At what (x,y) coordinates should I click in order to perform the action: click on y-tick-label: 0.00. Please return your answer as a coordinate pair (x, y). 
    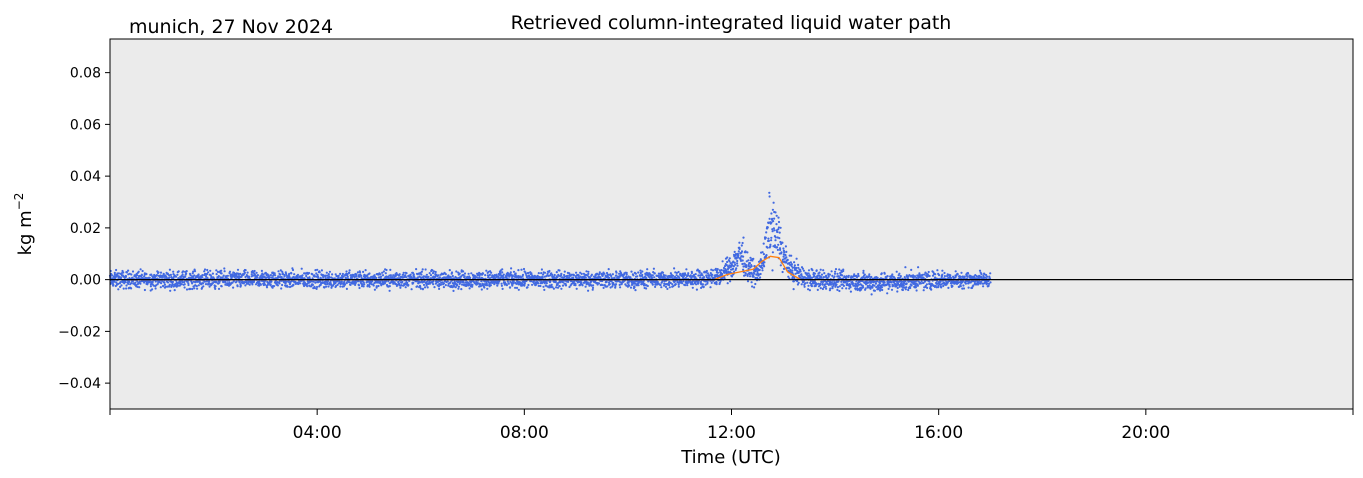
    Looking at the image, I should click on (85, 281).